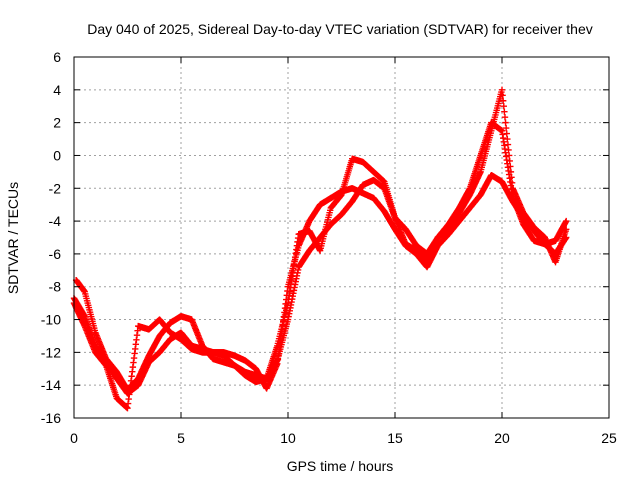  What do you see at coordinates (57, 123) in the screenshot?
I see `y-tick-label: 2` at bounding box center [57, 123].